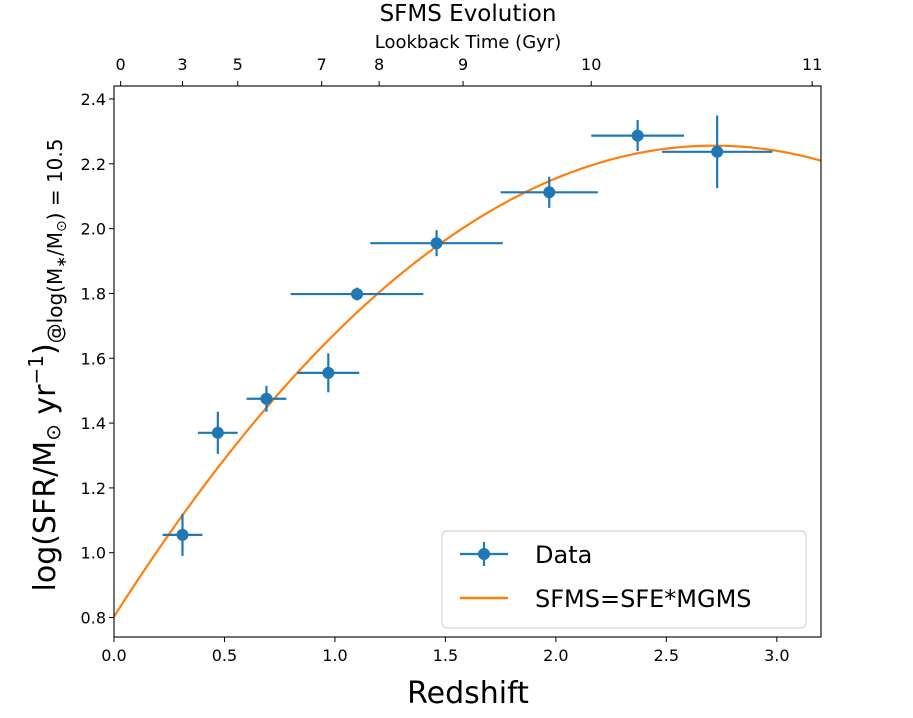 The image size is (913, 718). I want to click on top-tick-label: 5, so click(238, 64).